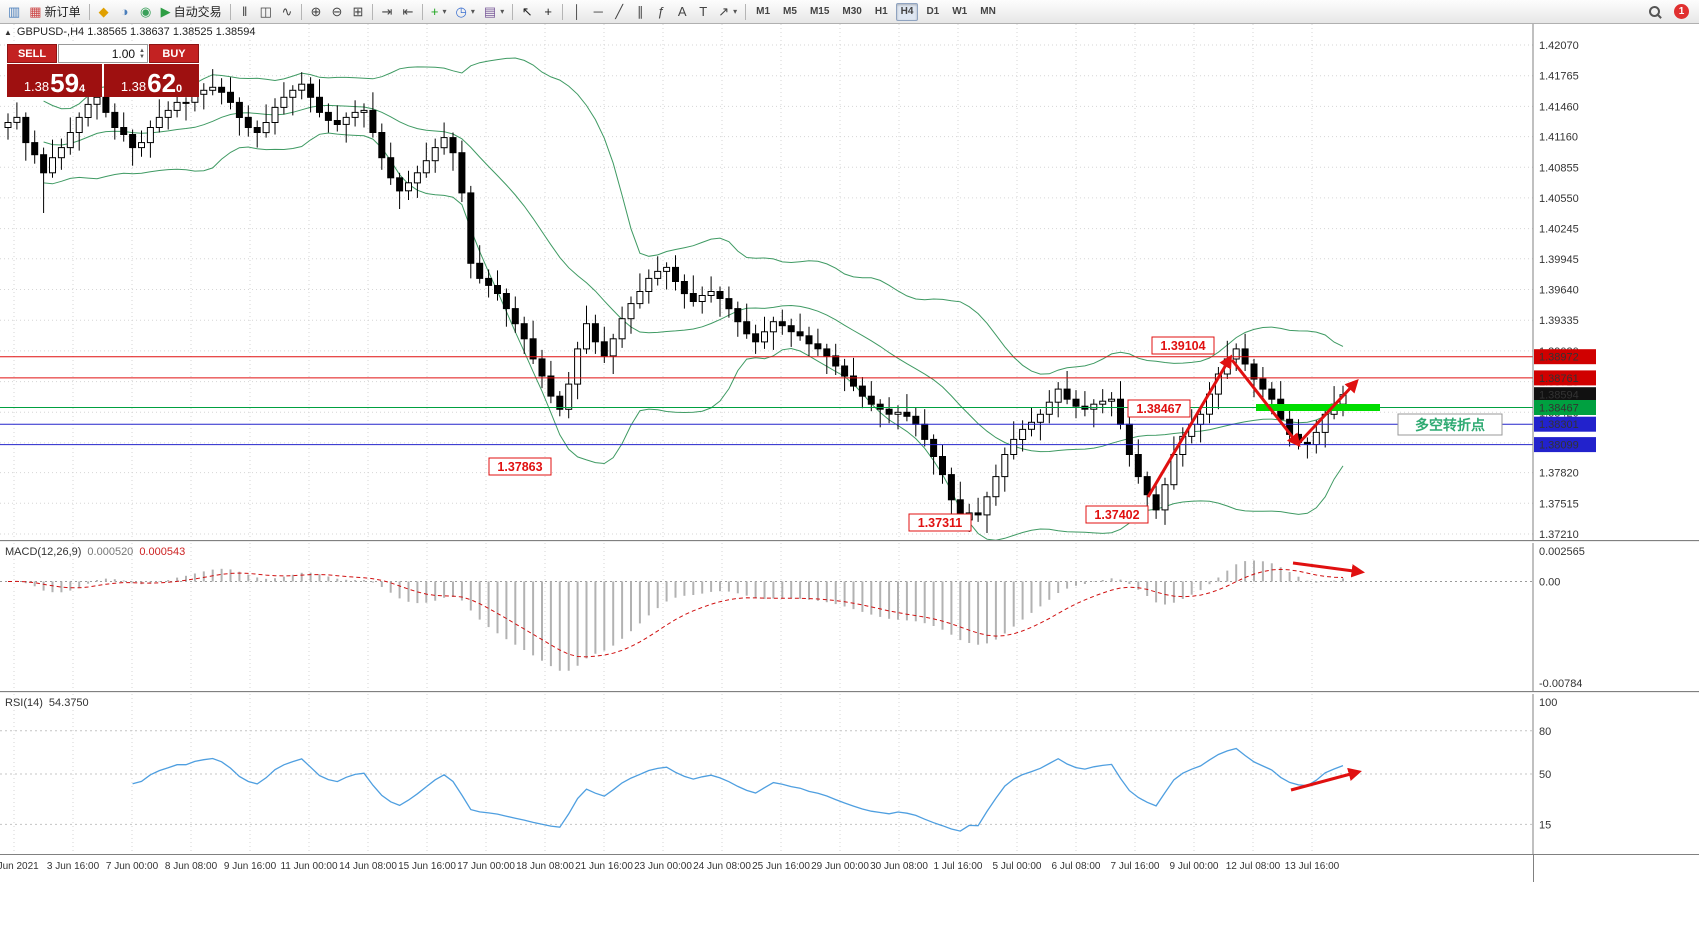  What do you see at coordinates (988, 12) in the screenshot?
I see `timeframe-button-mn: MN` at bounding box center [988, 12].